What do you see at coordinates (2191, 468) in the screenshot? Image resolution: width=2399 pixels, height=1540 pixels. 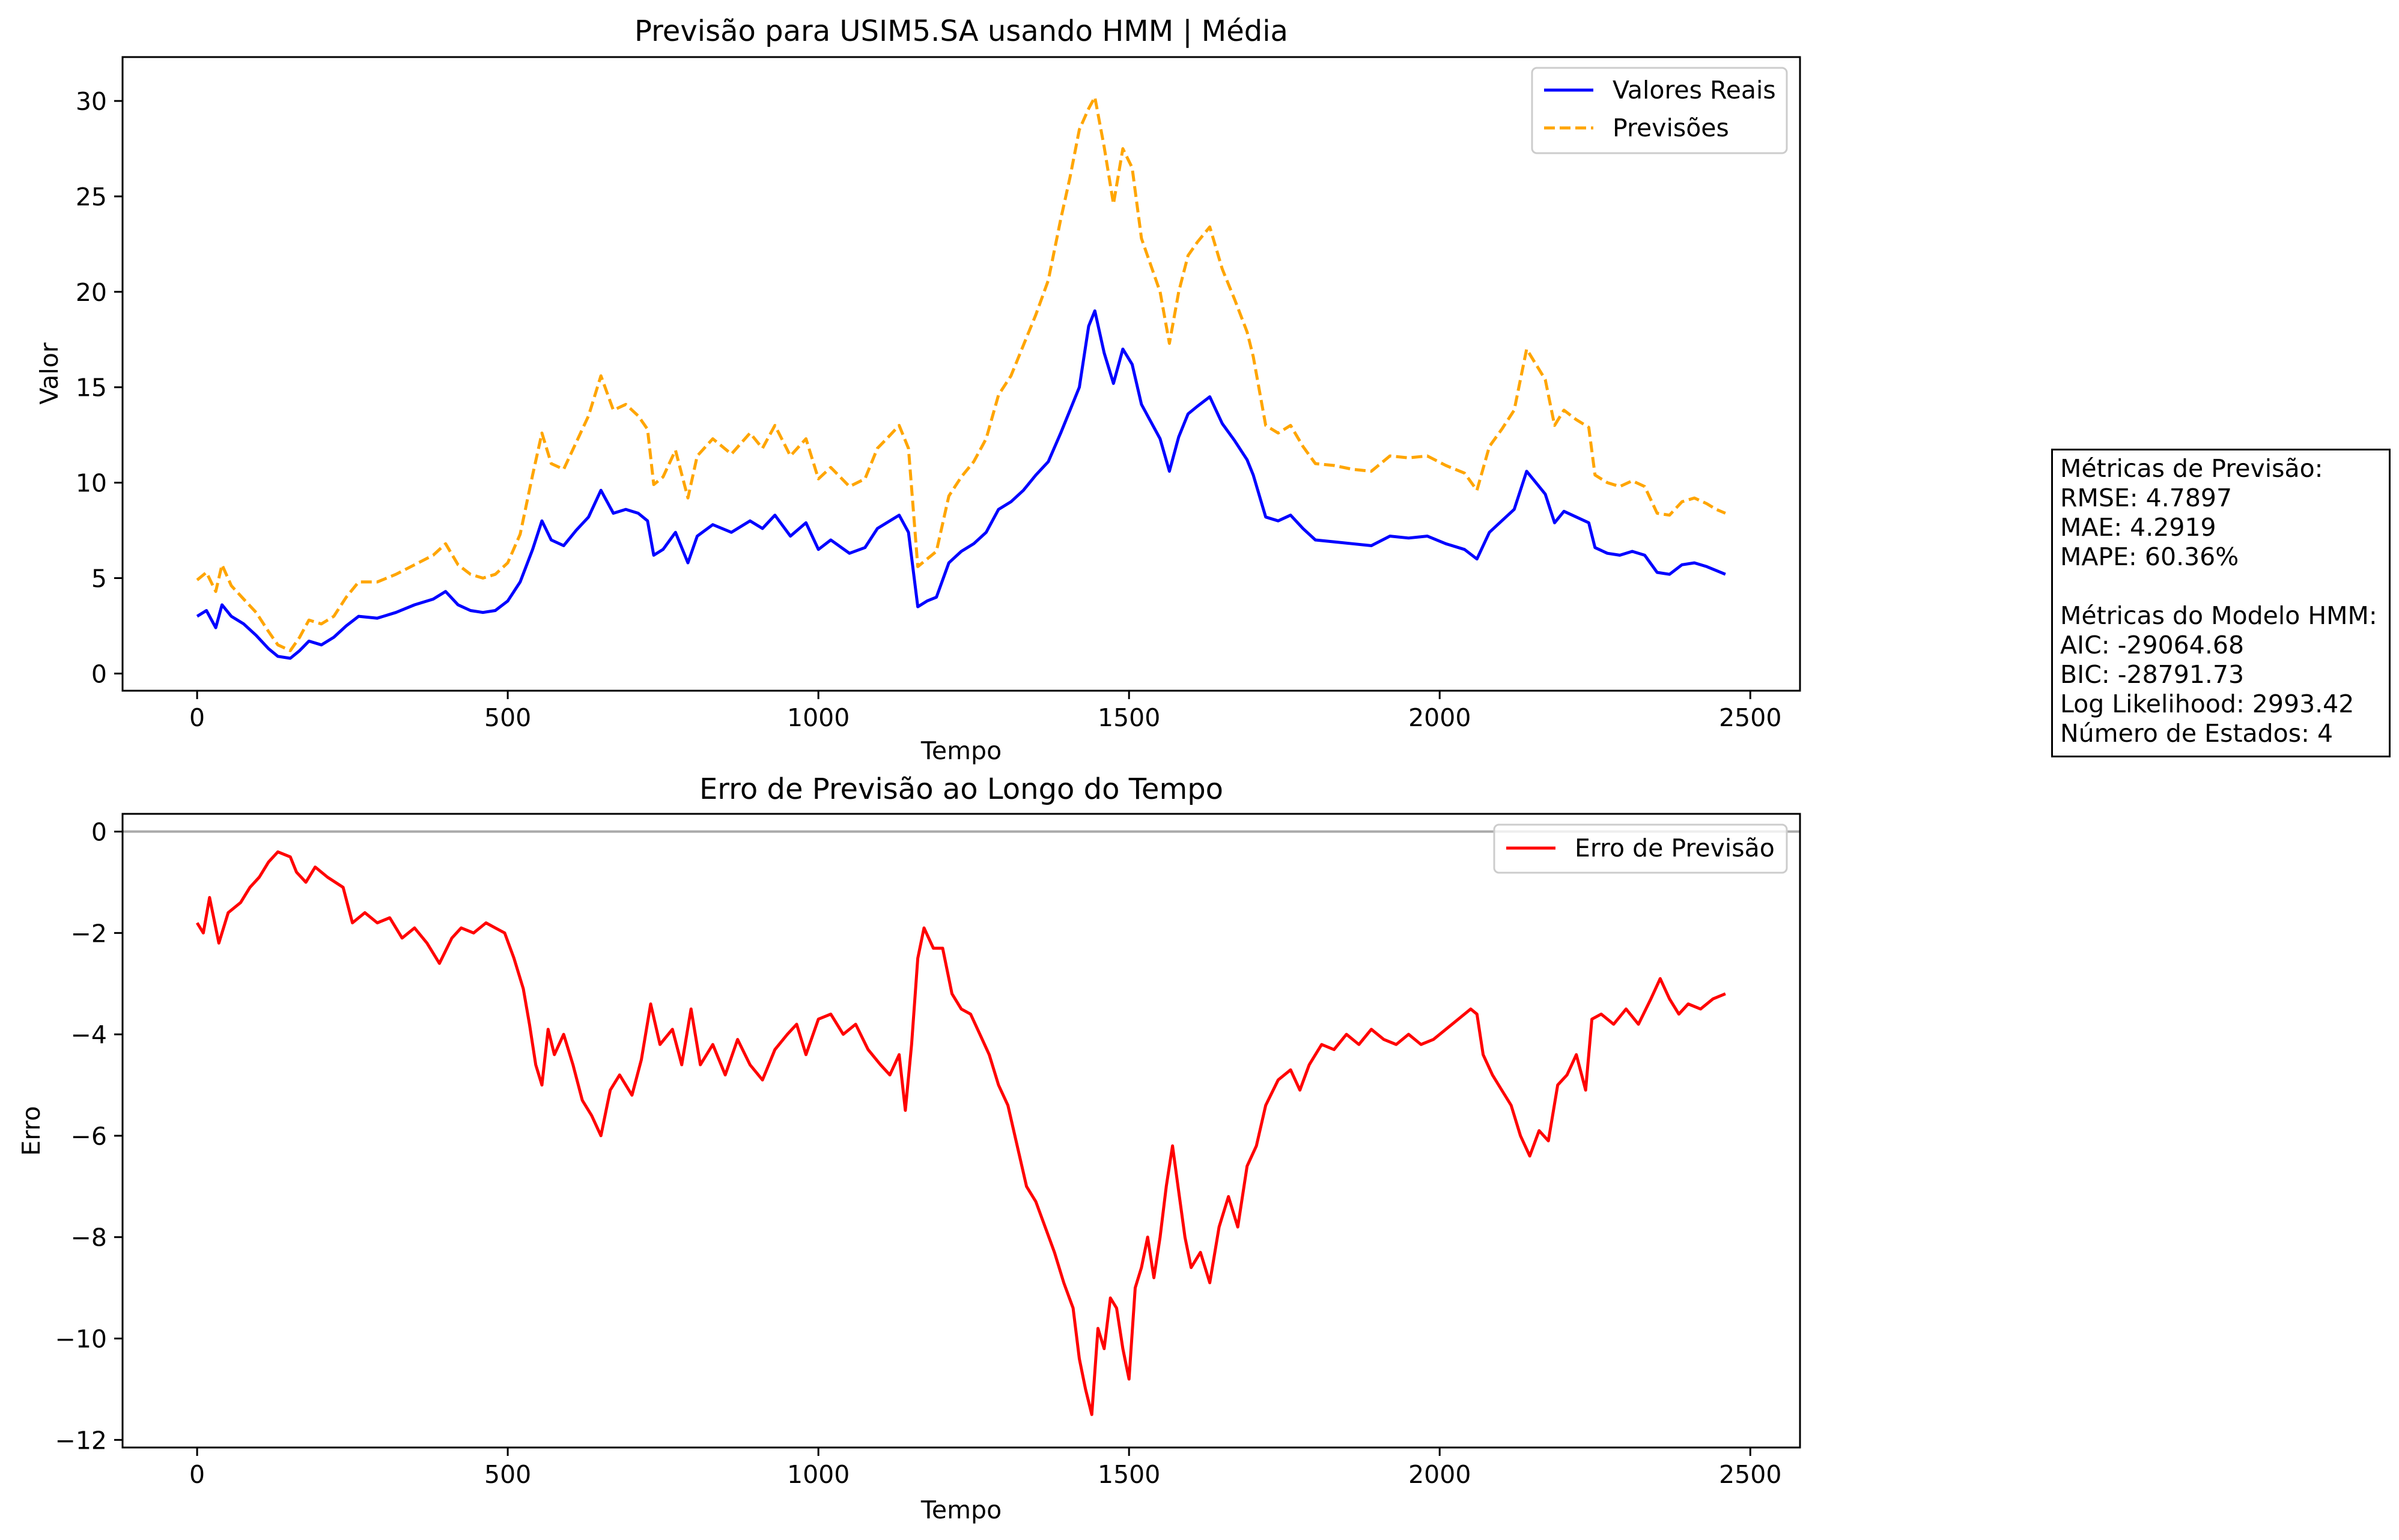 I see `metrics-line: Métricas de Previsão:` at bounding box center [2191, 468].